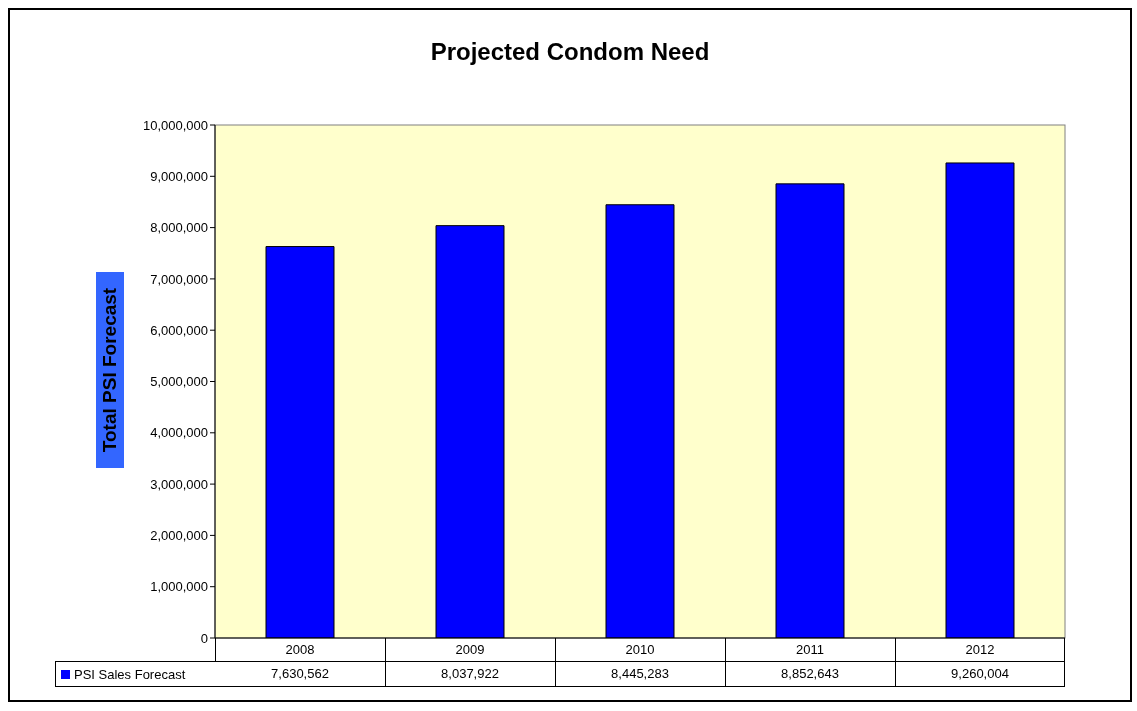 This screenshot has width=1137, height=711. I want to click on legend-label: PSI Sales Forecast, so click(129, 674).